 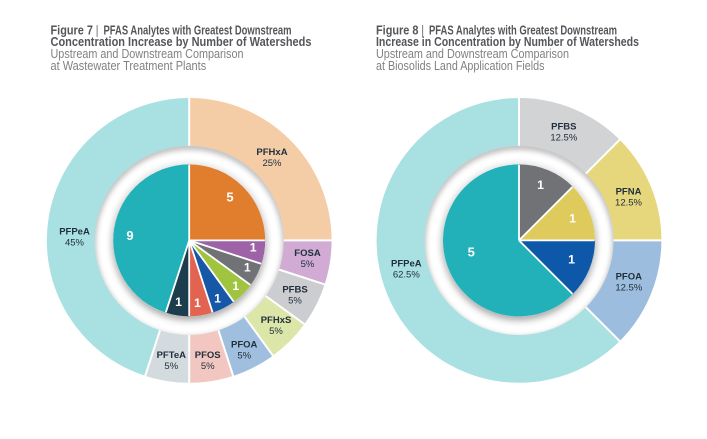 What do you see at coordinates (307, 253) in the screenshot?
I see `svg-text: FOSA` at bounding box center [307, 253].